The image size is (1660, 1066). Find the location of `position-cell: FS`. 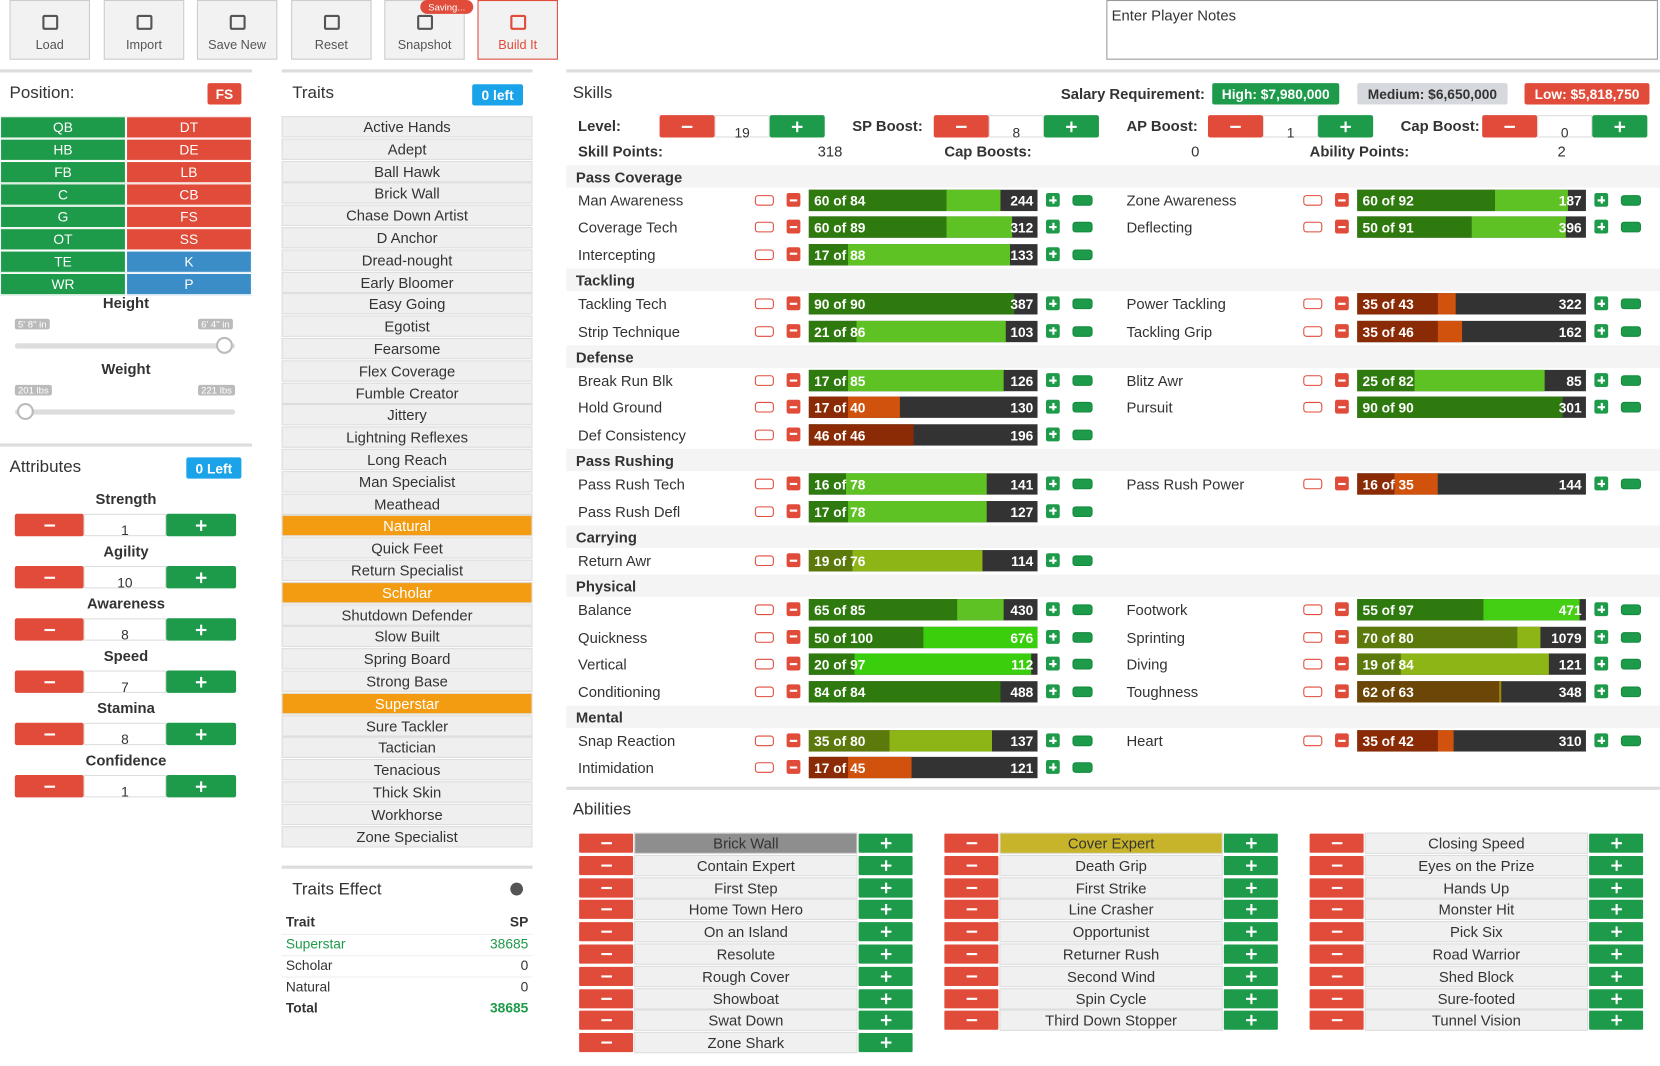

position-cell: FS is located at coordinates (188, 217).